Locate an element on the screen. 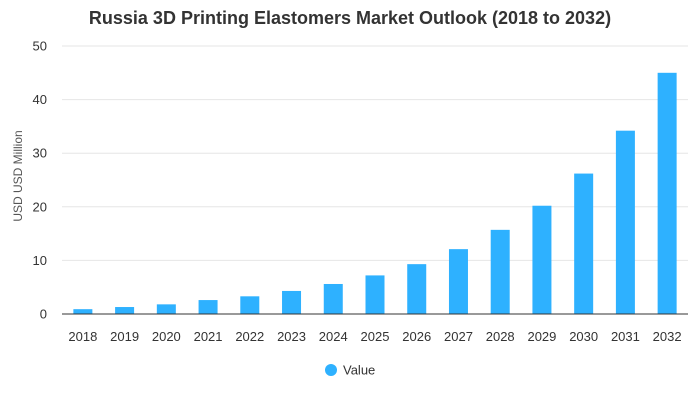 This screenshot has height=400, width=700. bar-2022 is located at coordinates (250, 305).